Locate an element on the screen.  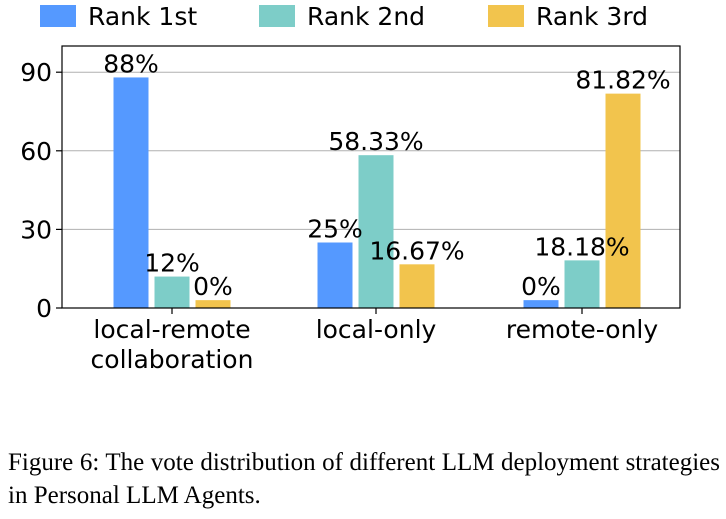
x-tick-label: collaboration is located at coordinates (172, 359).